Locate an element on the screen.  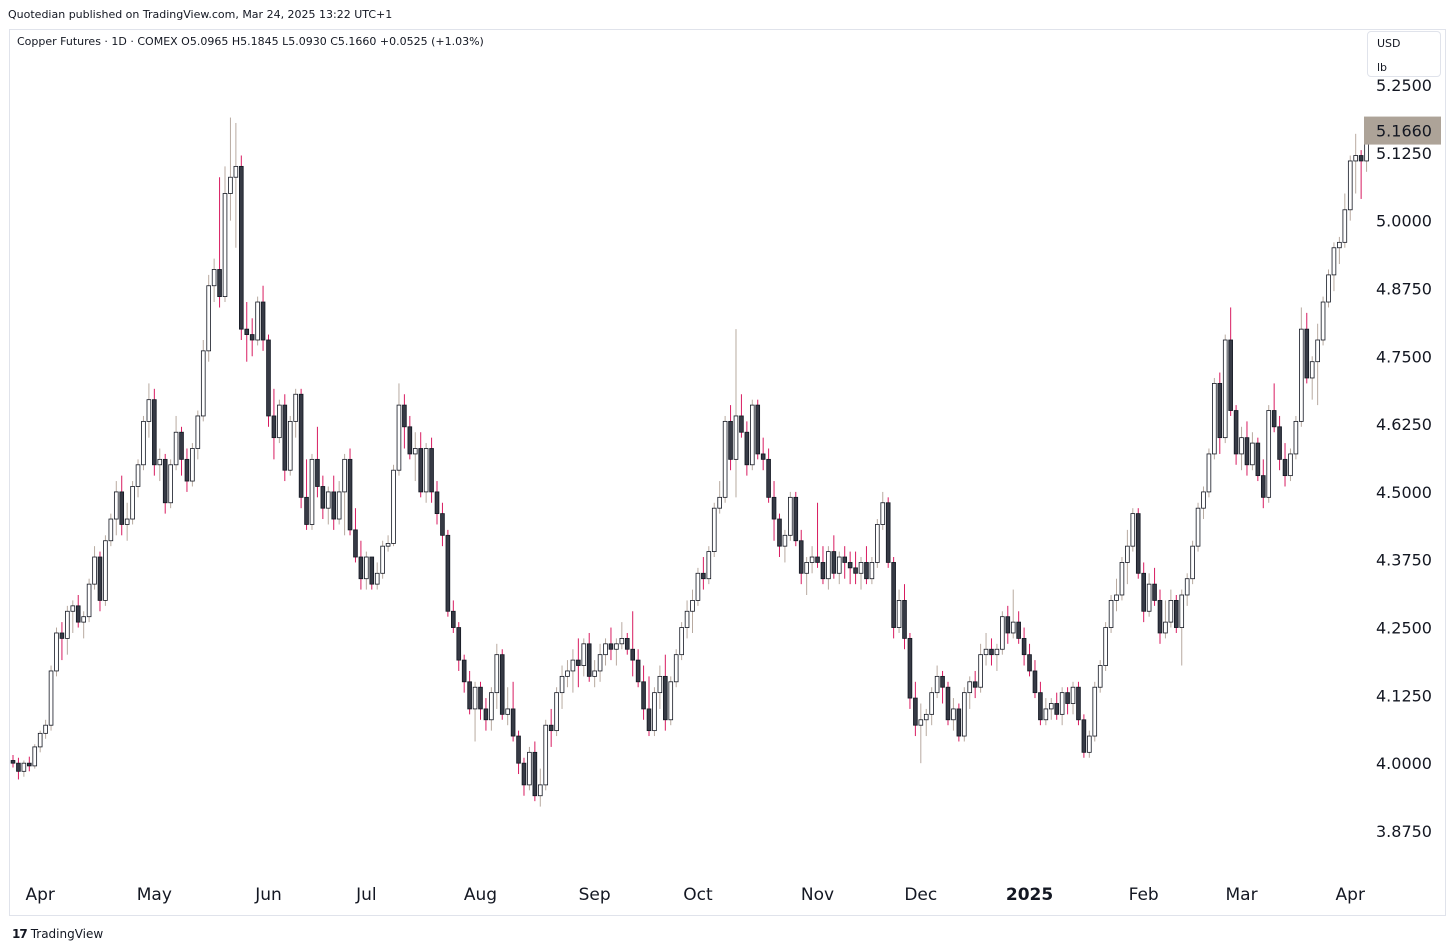
y-tick-label: 5.2500 is located at coordinates (1404, 85).